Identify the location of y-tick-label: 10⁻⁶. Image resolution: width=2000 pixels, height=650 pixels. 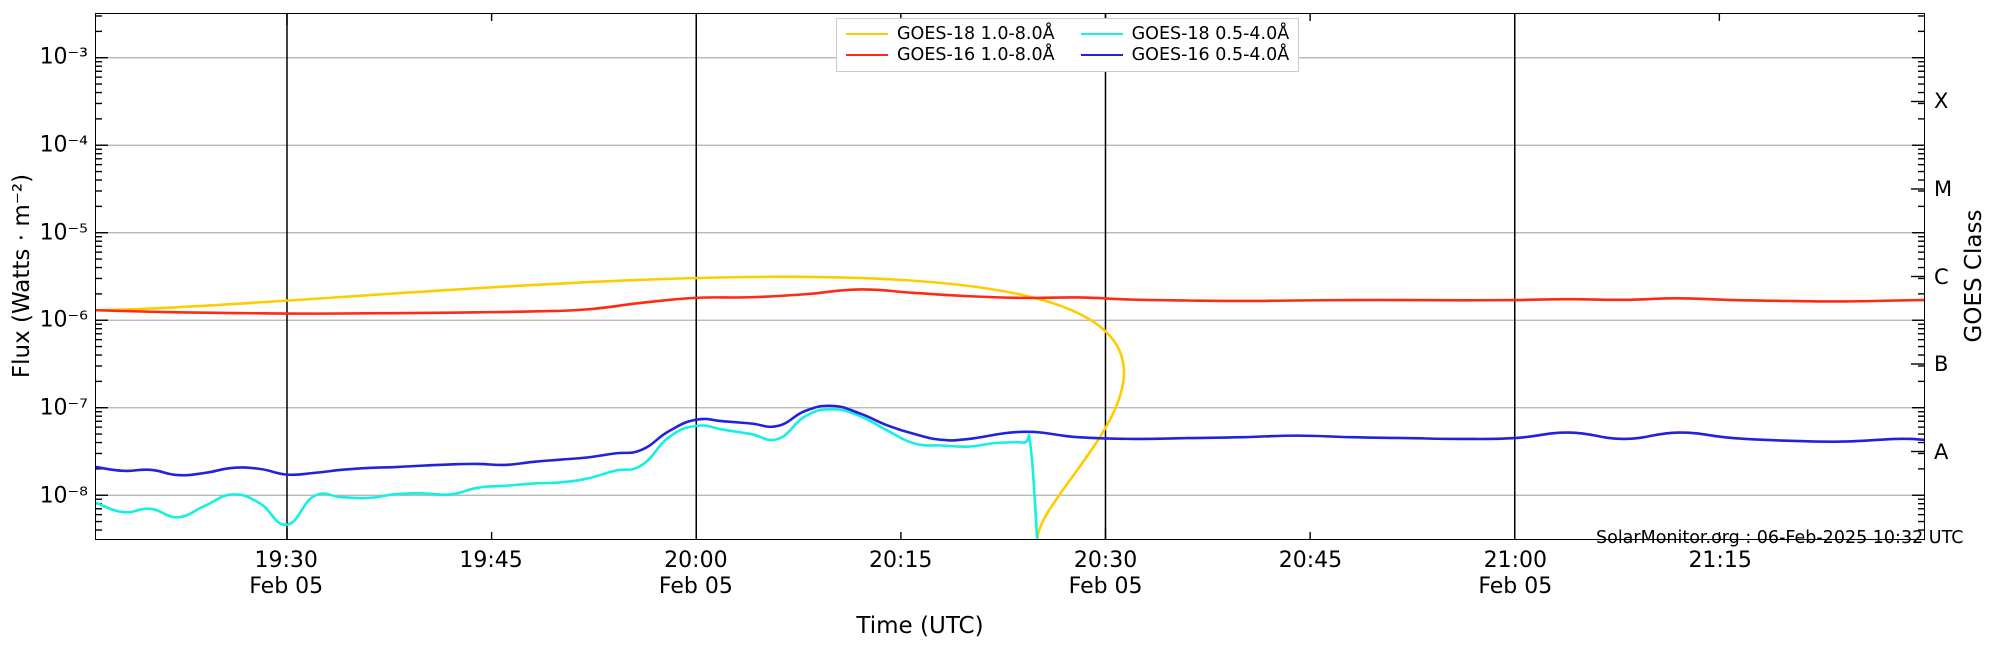
(63, 320).